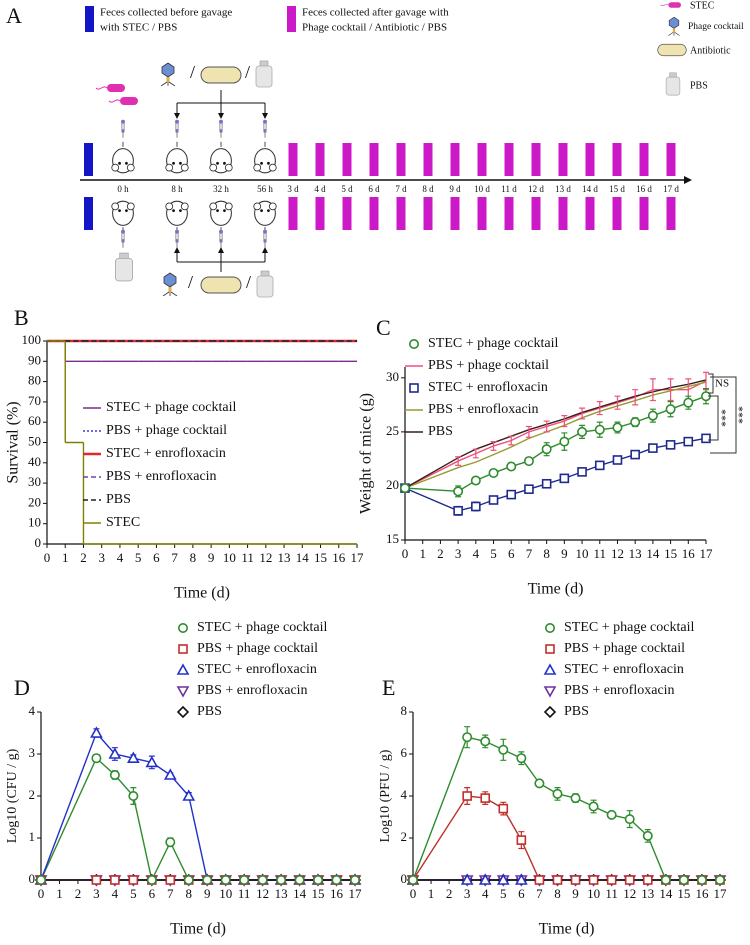 The width and height of the screenshot is (750, 945). Describe the element at coordinates (567, 929) in the screenshot. I see `x-axis-title: Time (d)` at that location.